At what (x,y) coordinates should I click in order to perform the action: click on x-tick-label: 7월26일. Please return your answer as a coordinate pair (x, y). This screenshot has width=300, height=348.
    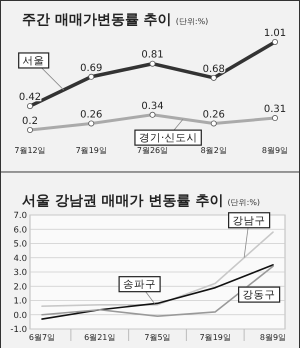
    Looking at the image, I should click on (152, 150).